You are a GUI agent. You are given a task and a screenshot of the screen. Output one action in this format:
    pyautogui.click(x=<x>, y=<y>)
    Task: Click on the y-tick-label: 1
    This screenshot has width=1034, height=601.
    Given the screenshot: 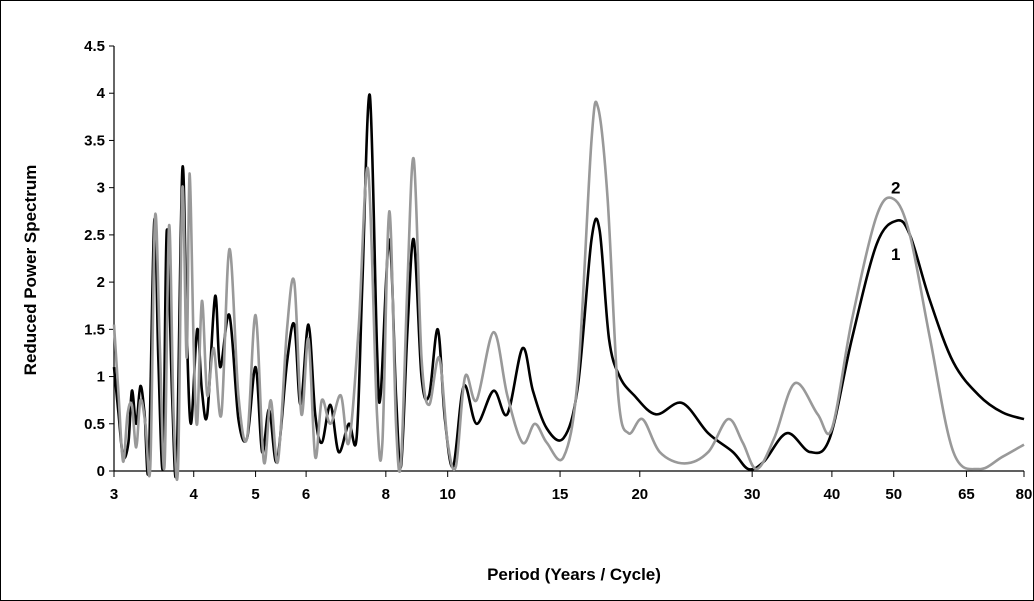 What is the action you would take?
    pyautogui.click(x=101, y=377)
    